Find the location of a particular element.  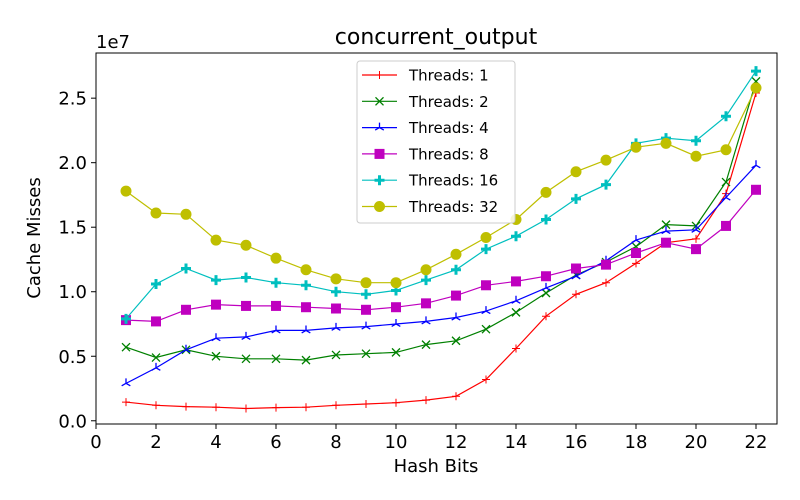

x-tick-label: 8 is located at coordinates (335, 442).